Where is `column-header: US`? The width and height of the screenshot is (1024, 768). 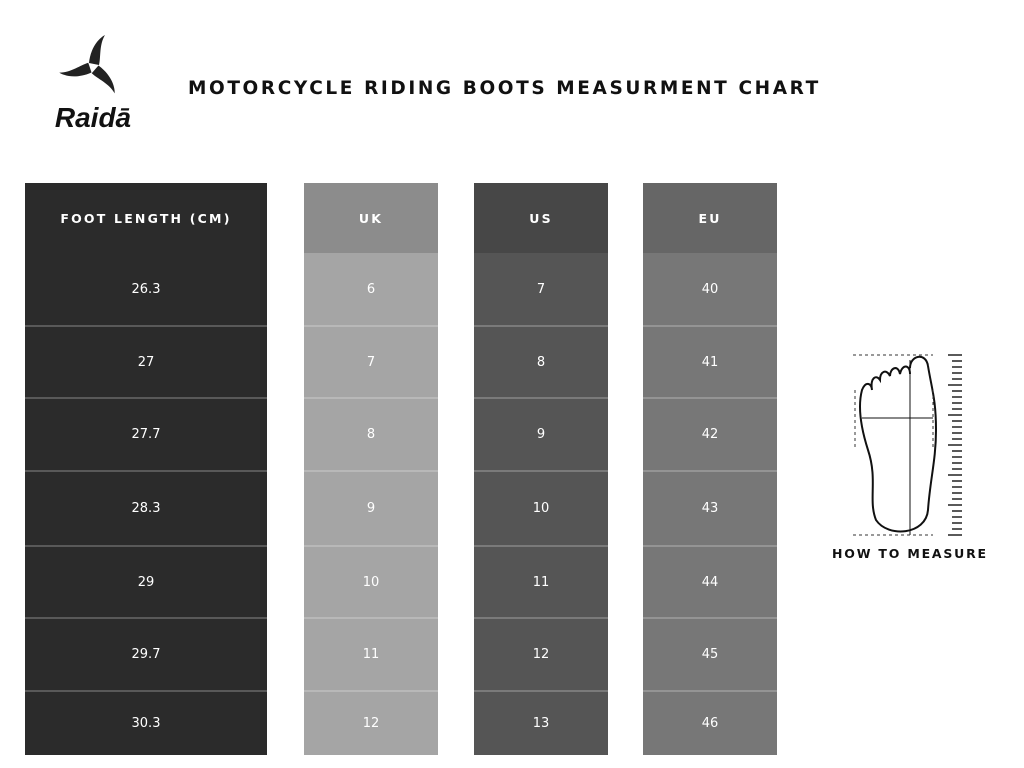
column-header: US is located at coordinates (541, 218).